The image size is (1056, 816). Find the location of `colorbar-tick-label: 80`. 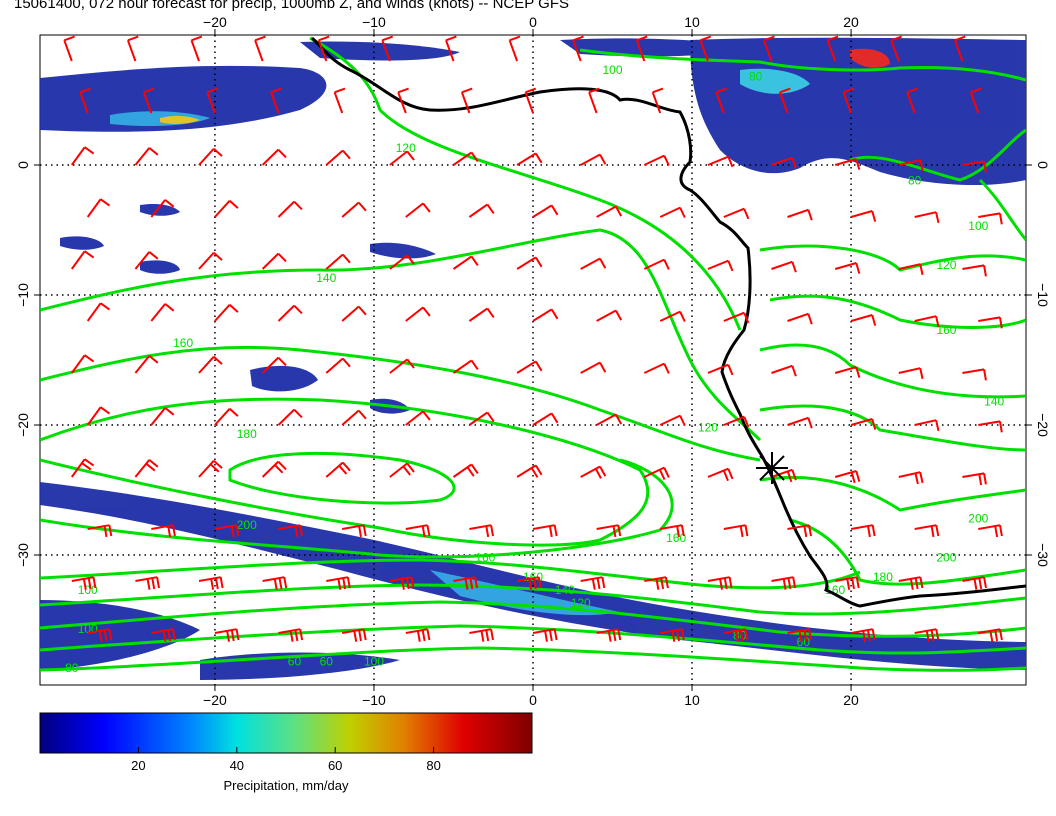

colorbar-tick-label: 80 is located at coordinates (433, 765).